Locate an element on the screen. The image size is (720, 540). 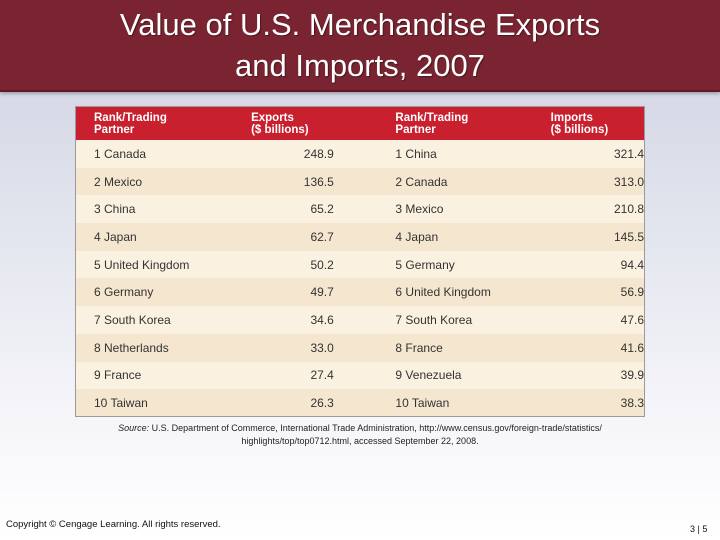
imports-value-cell: 41.6 is located at coordinates (632, 347).